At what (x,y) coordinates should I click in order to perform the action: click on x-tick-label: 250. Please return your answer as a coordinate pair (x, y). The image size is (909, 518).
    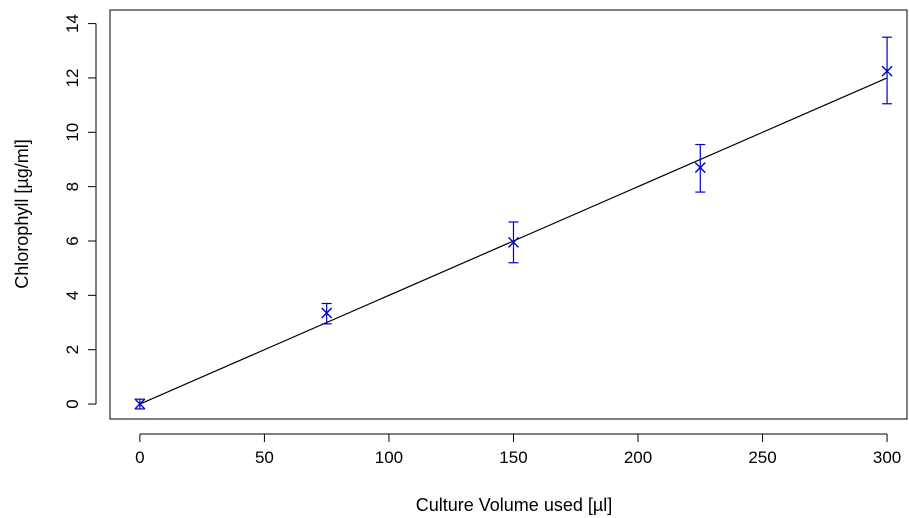
    Looking at the image, I should click on (762, 457).